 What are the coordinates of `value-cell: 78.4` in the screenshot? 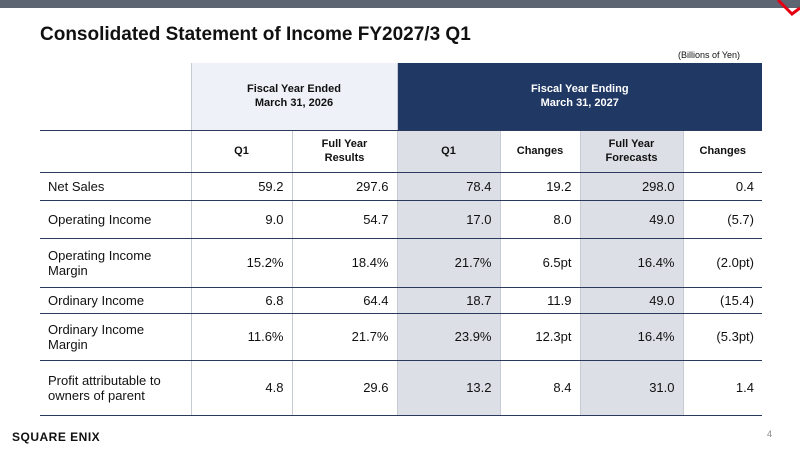 It's located at (448, 186).